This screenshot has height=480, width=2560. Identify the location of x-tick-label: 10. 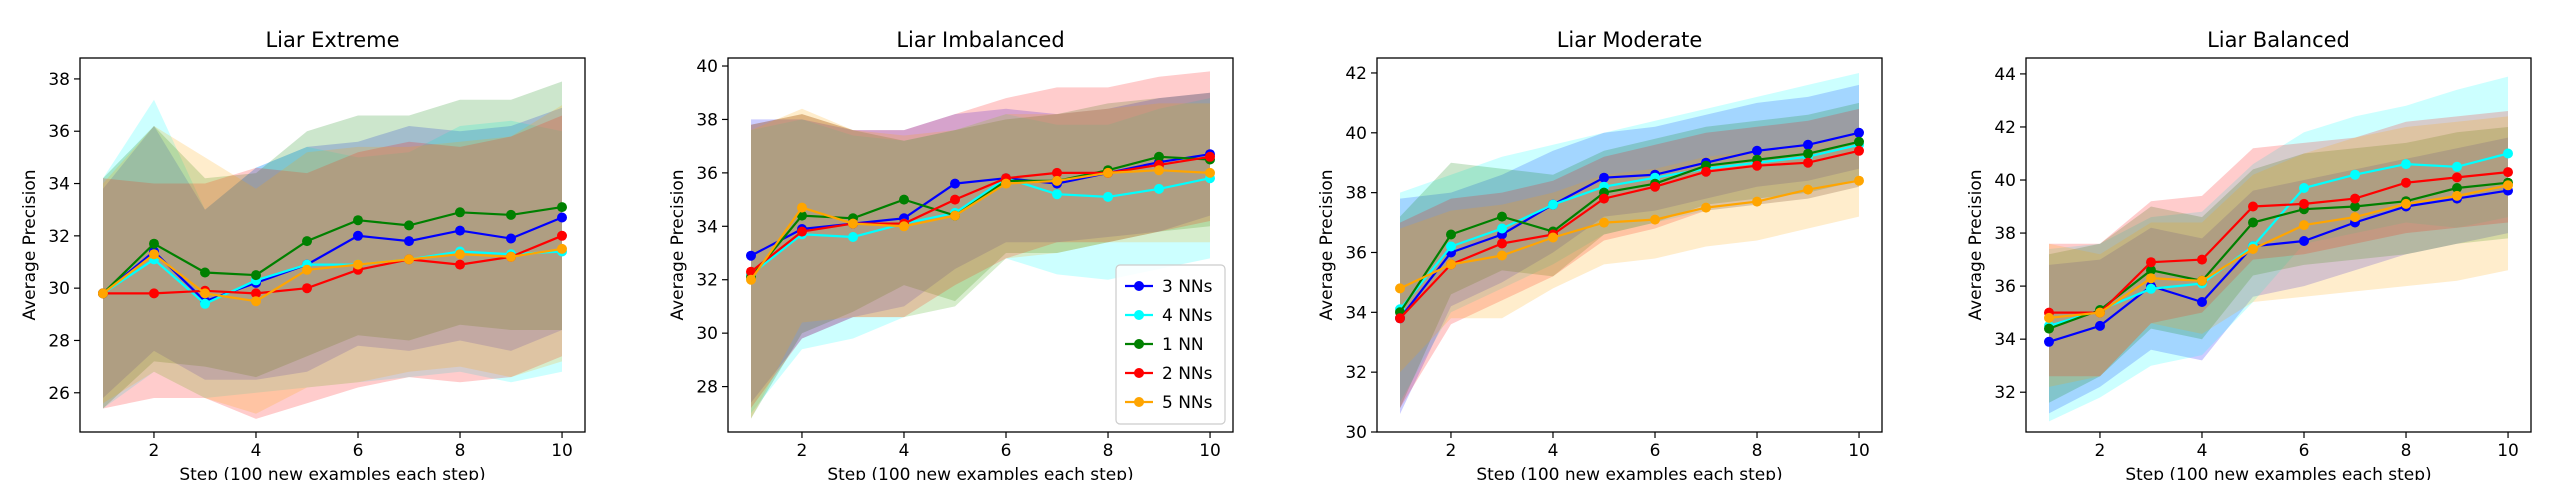
(1859, 451).